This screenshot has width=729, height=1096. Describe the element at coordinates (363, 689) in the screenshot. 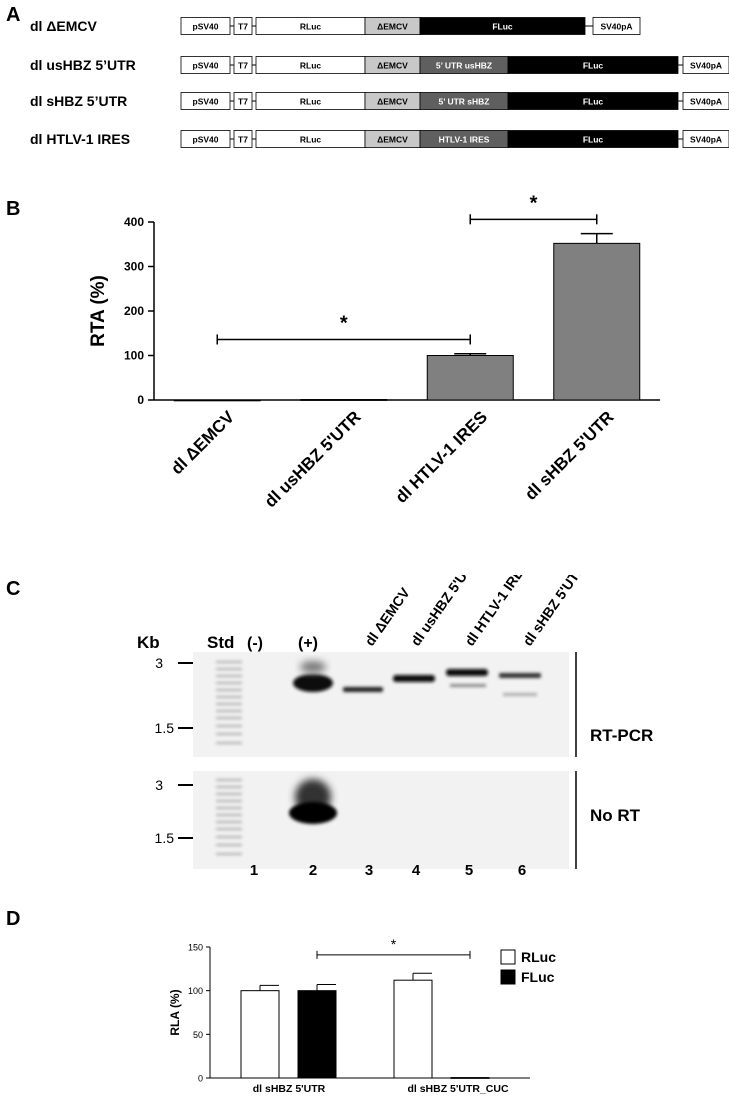

I see `band-lane3` at that location.